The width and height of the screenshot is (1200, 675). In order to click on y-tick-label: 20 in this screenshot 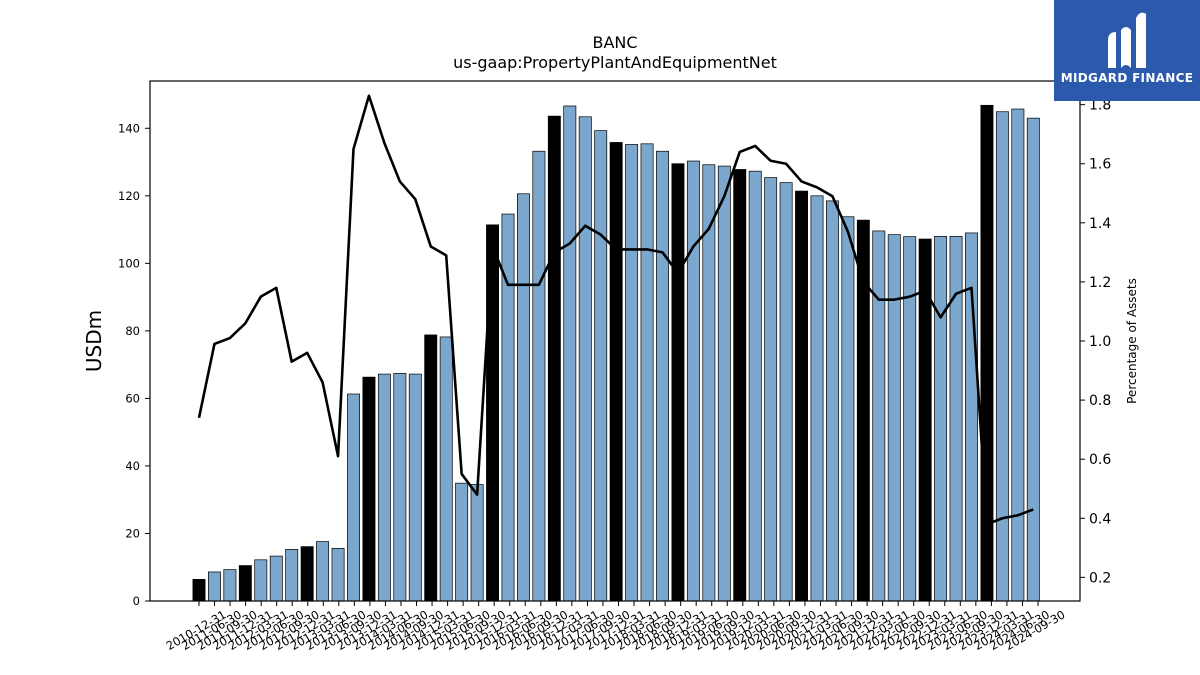, I will do `click(132, 533)`.